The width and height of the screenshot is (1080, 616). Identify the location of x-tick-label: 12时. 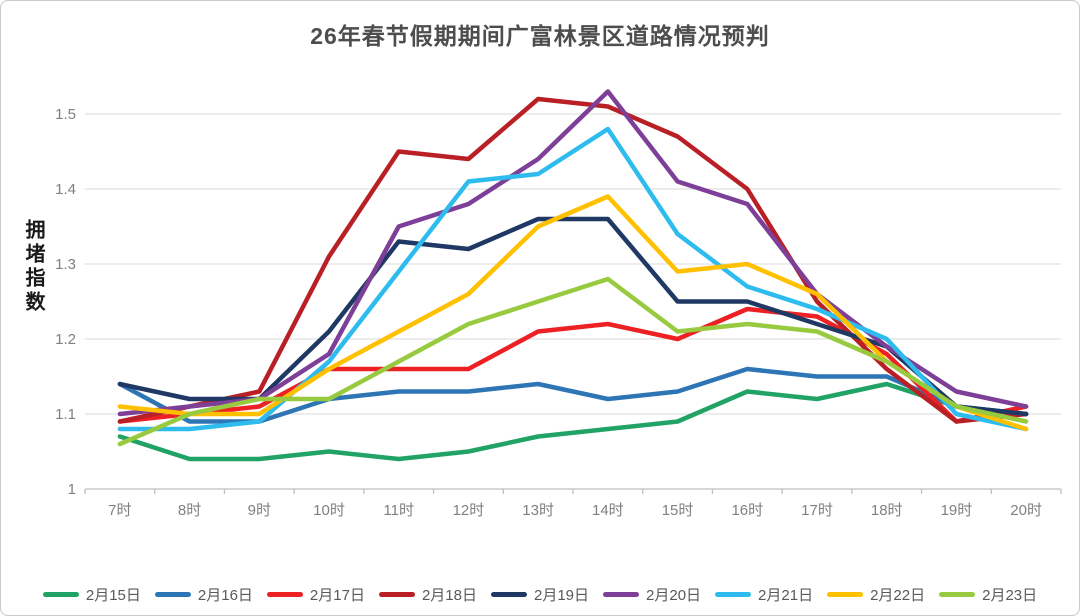
(469, 510).